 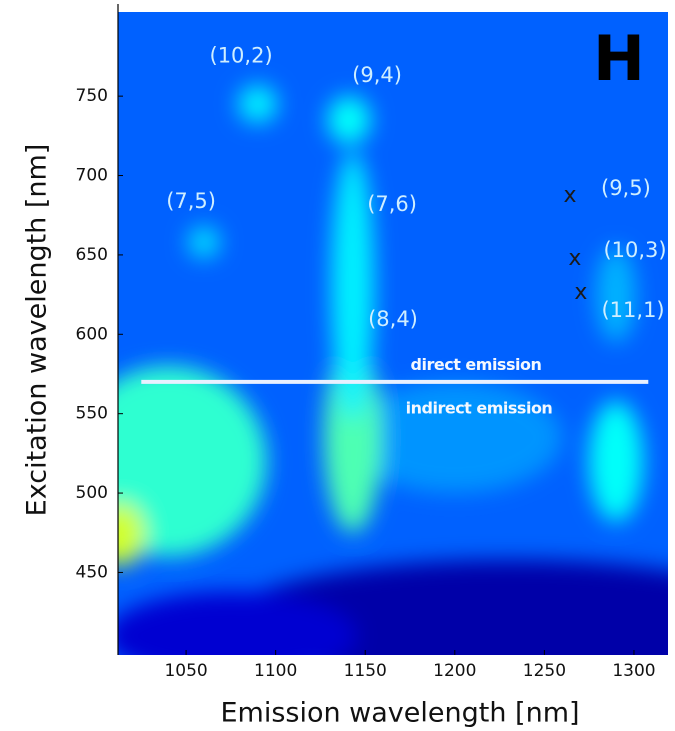 I want to click on annotation-peak: (7,5), so click(x=191, y=201).